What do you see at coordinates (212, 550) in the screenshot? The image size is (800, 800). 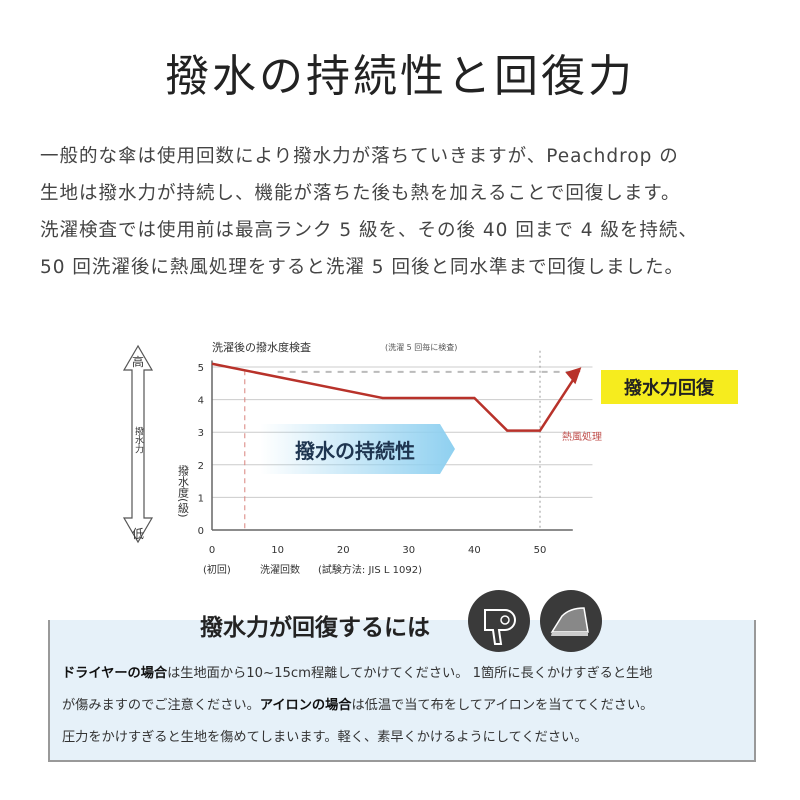 I see `x-tick-label: 0` at bounding box center [212, 550].